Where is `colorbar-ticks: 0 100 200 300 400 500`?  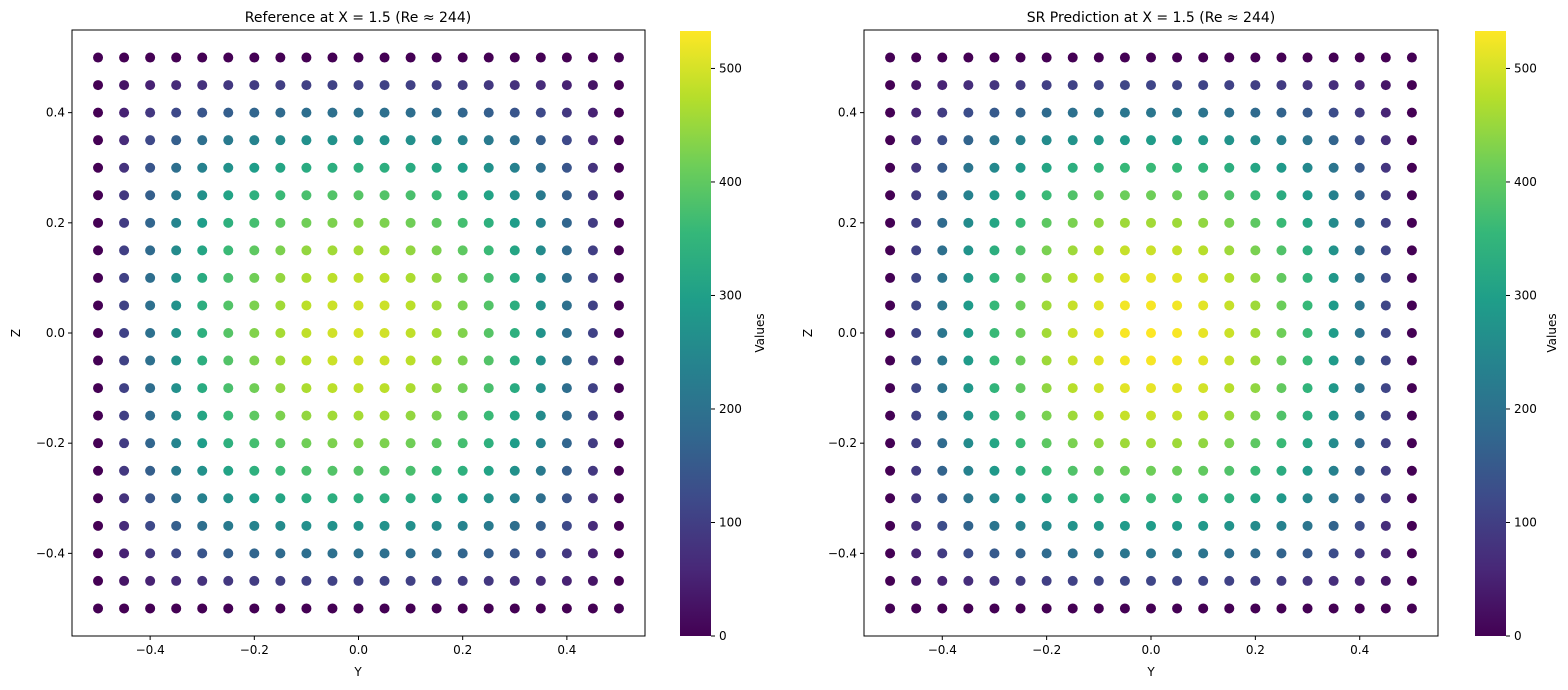
colorbar-ticks: 0 100 200 300 400 500 is located at coordinates (726, 352).